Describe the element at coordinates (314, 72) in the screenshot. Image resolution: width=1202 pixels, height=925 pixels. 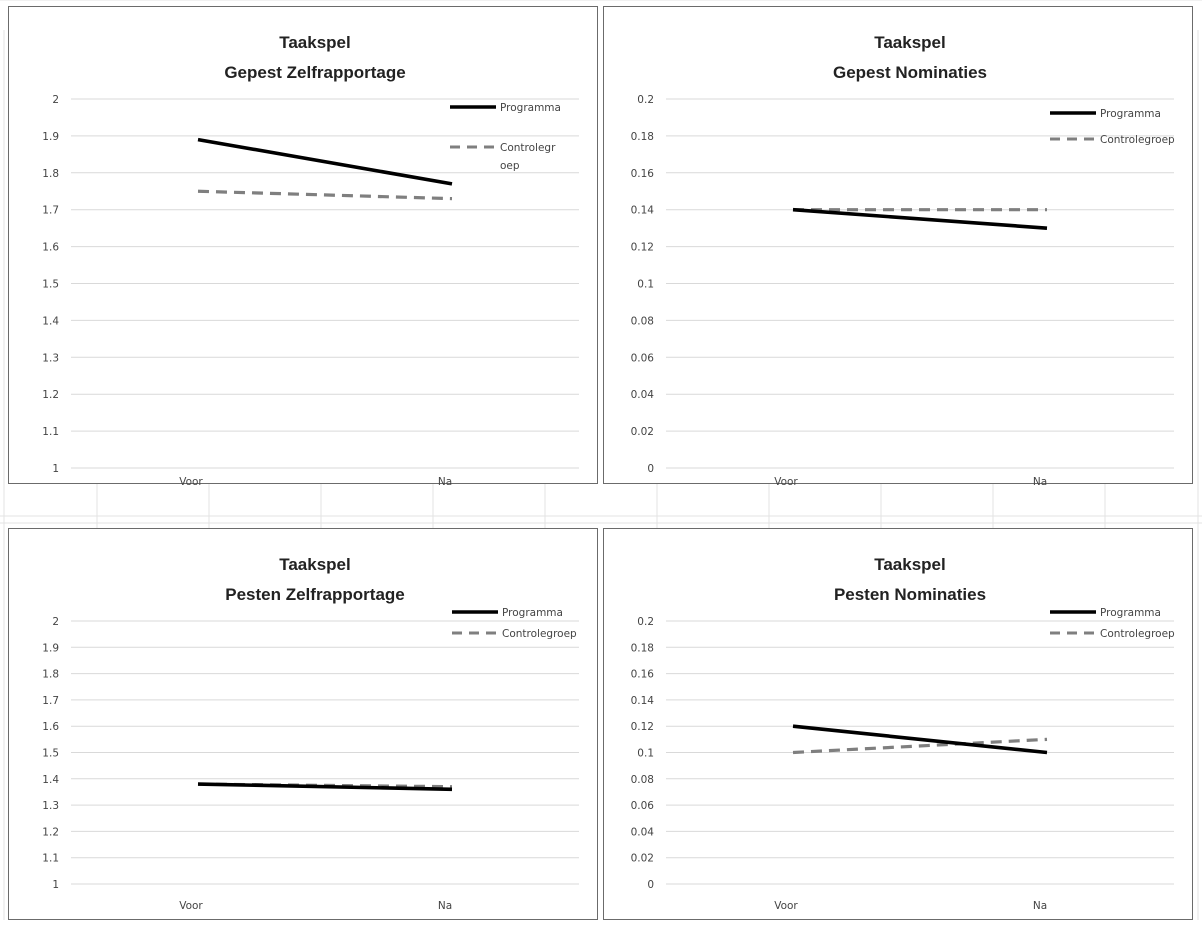
I see `chart-title-line: Gepest Zelfrapportage` at that location.